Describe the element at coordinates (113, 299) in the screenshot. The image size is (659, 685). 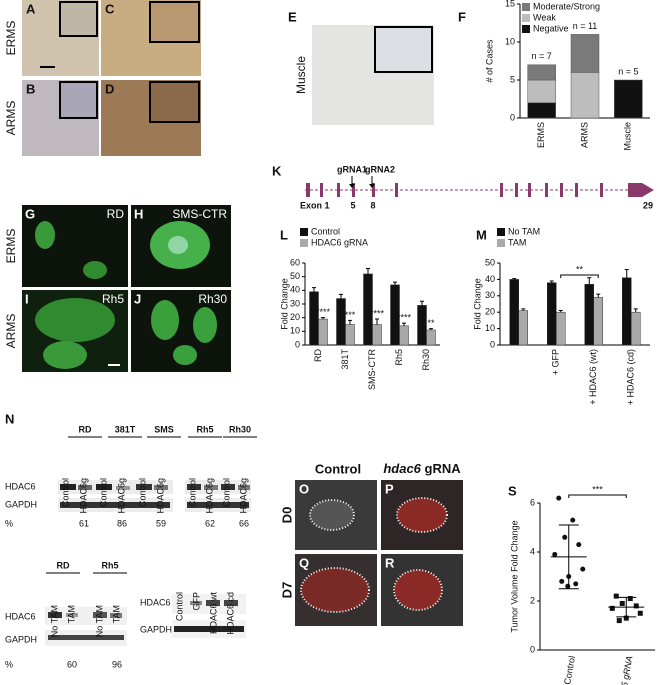
I see `cell-line-label: Rh5` at that location.